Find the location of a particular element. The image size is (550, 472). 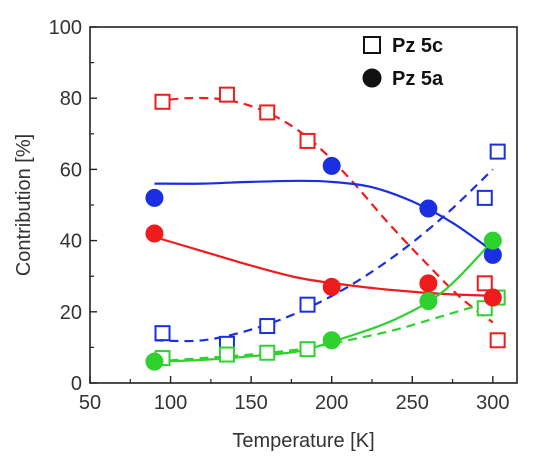

y-tick-label: 20 is located at coordinates (71, 313).